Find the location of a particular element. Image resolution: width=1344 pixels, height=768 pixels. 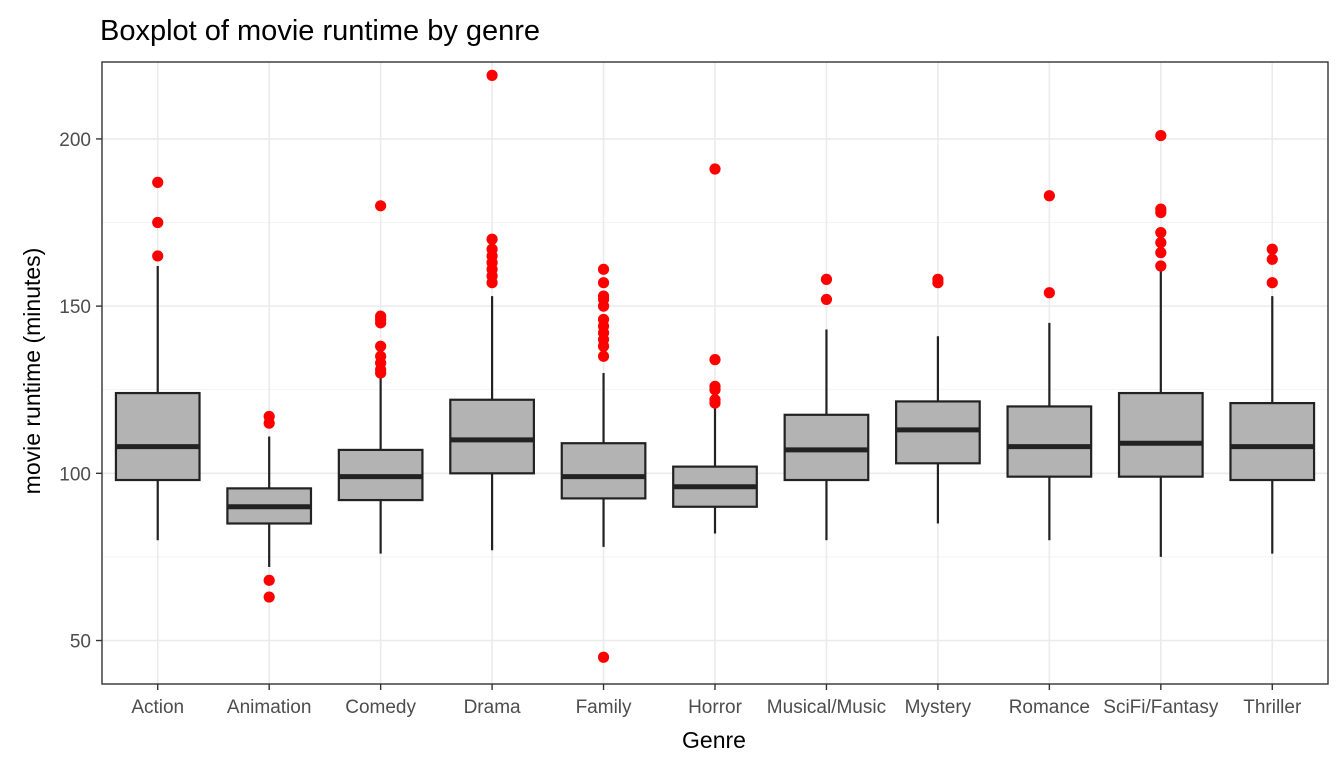

chart-title: Boxplot of movie runtime by genre is located at coordinates (320, 31).